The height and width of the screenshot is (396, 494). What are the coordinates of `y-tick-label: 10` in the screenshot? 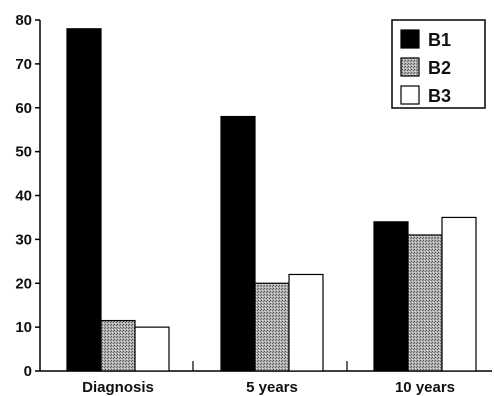 It's located at (23, 327).